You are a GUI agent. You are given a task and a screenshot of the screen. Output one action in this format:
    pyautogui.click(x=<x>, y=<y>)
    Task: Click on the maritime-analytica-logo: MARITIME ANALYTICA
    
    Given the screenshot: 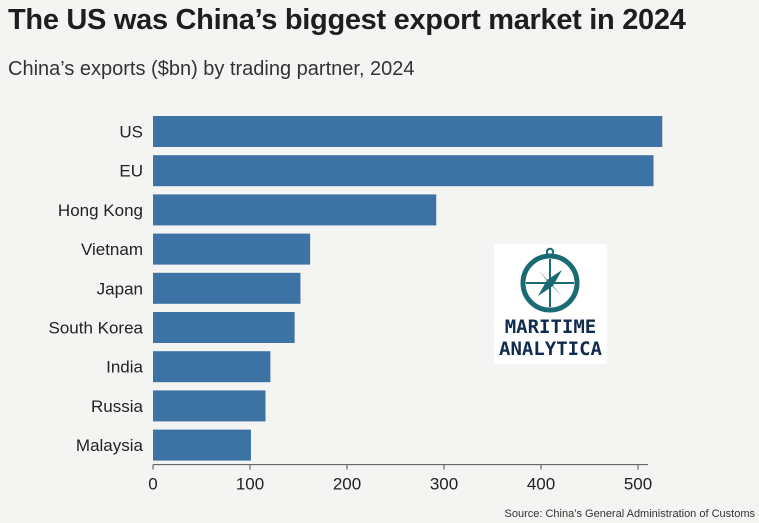 What is the action you would take?
    pyautogui.click(x=550, y=304)
    